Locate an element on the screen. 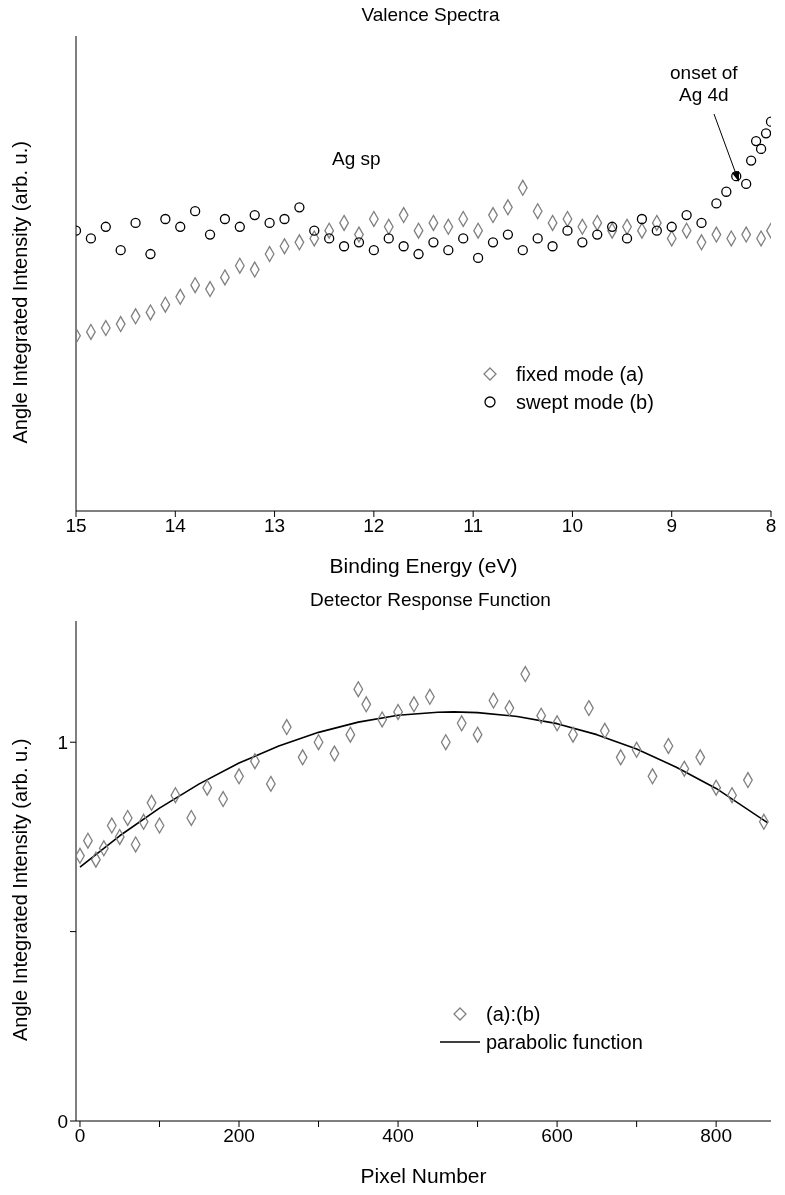 This screenshot has height=1195, width=785. y-tick-label: 1 is located at coordinates (62, 742).